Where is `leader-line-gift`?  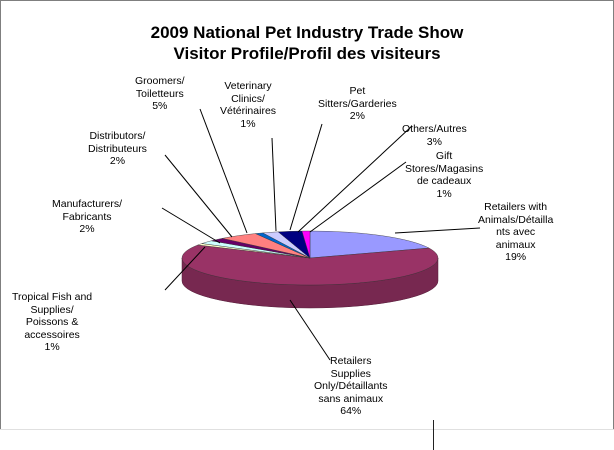 leader-line-gift is located at coordinates (358, 197).